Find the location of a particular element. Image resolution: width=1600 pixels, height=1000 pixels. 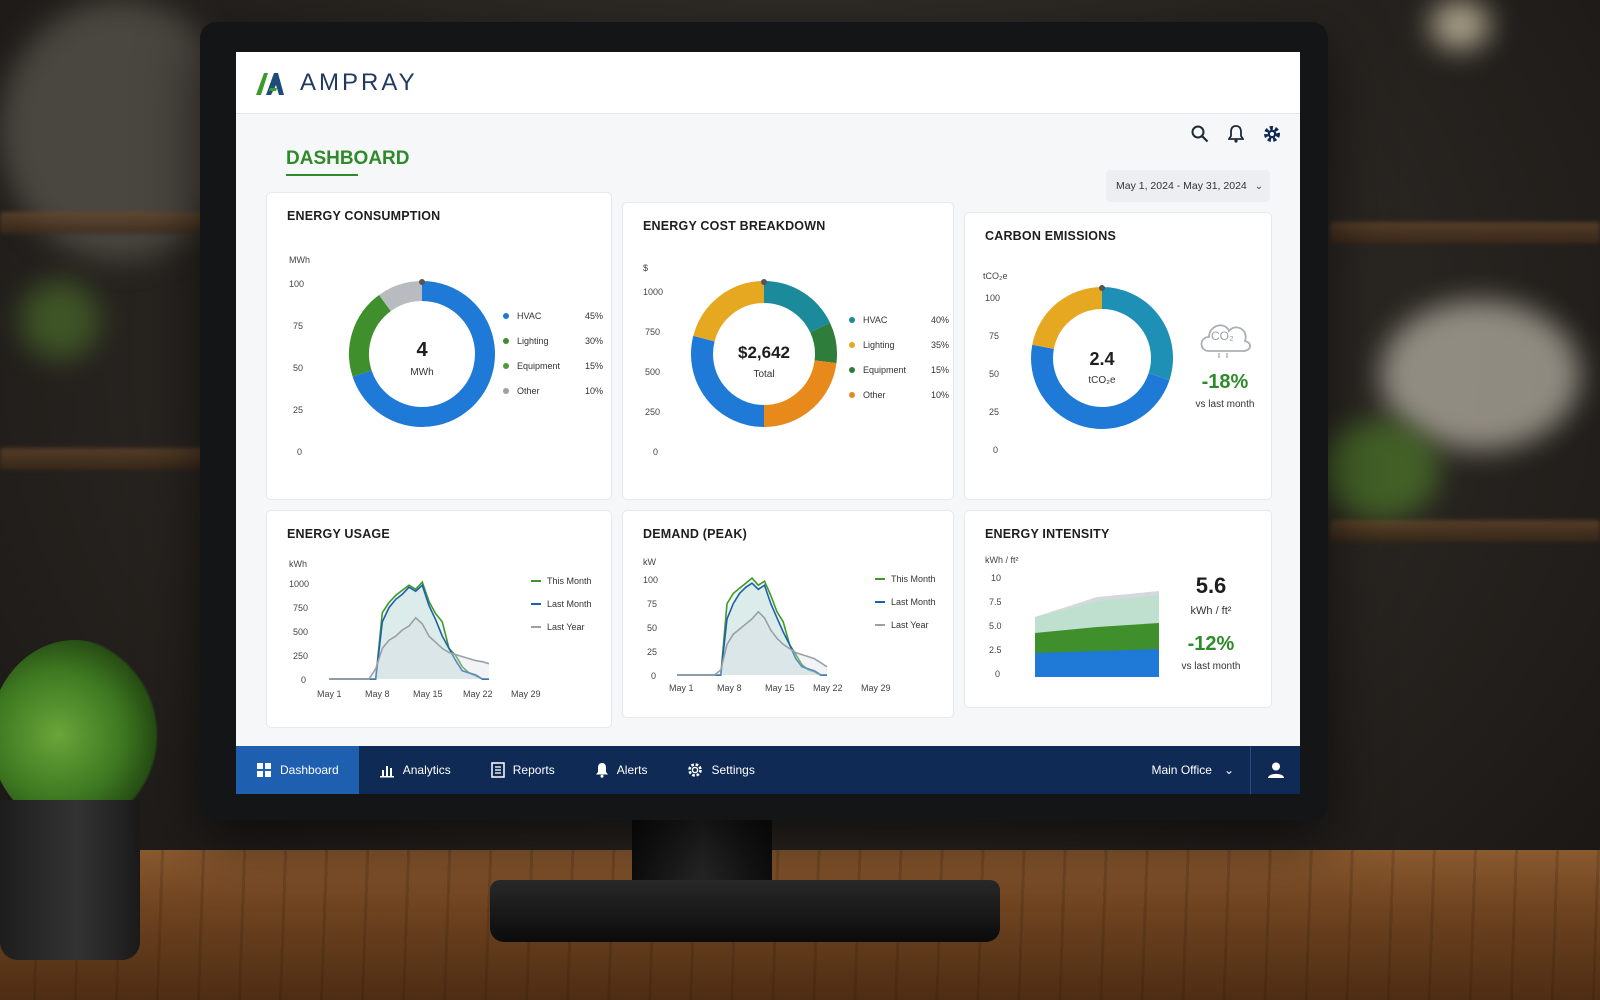

site-name: Main Office is located at coordinates (1181, 770).